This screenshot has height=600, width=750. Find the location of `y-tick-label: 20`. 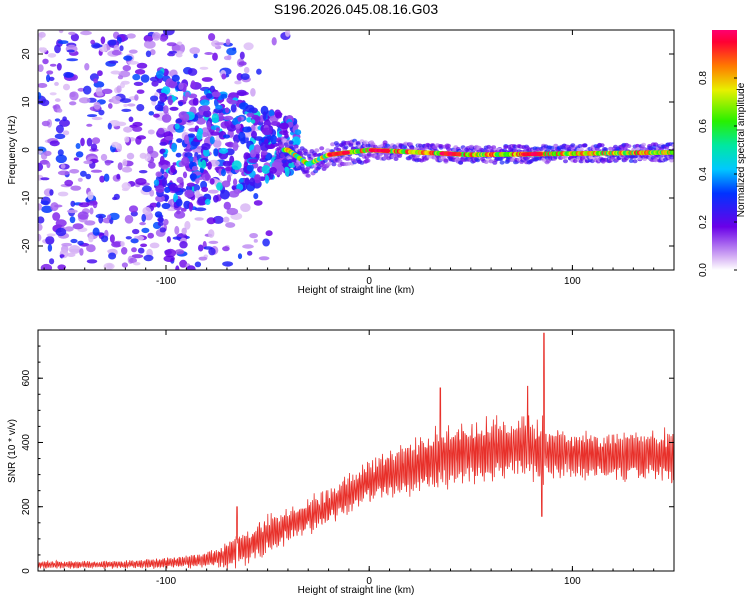

y-tick-label: 20 is located at coordinates (26, 54).